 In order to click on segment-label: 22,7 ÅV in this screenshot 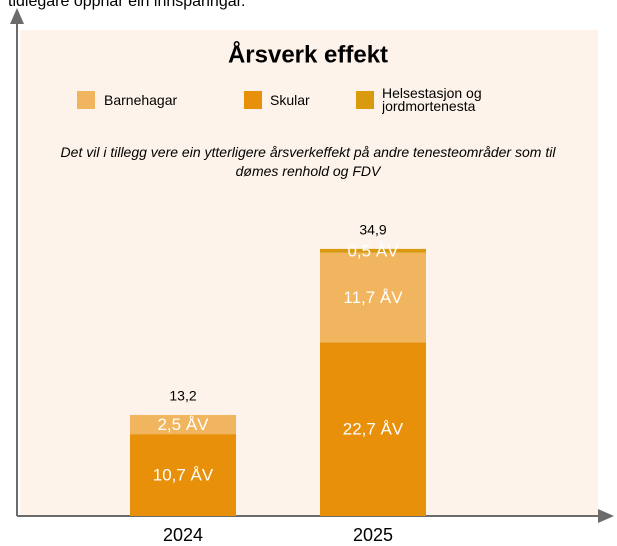, I will do `click(373, 429)`.